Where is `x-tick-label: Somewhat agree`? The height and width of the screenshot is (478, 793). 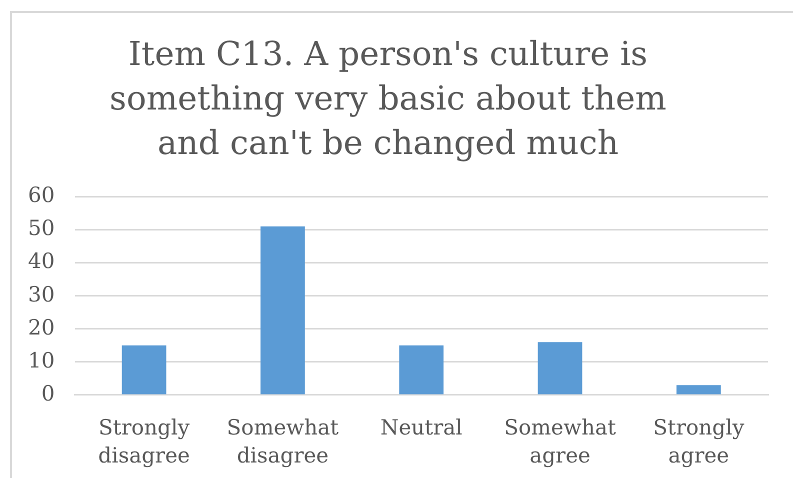 x-tick-label: Somewhat agree is located at coordinates (560, 441).